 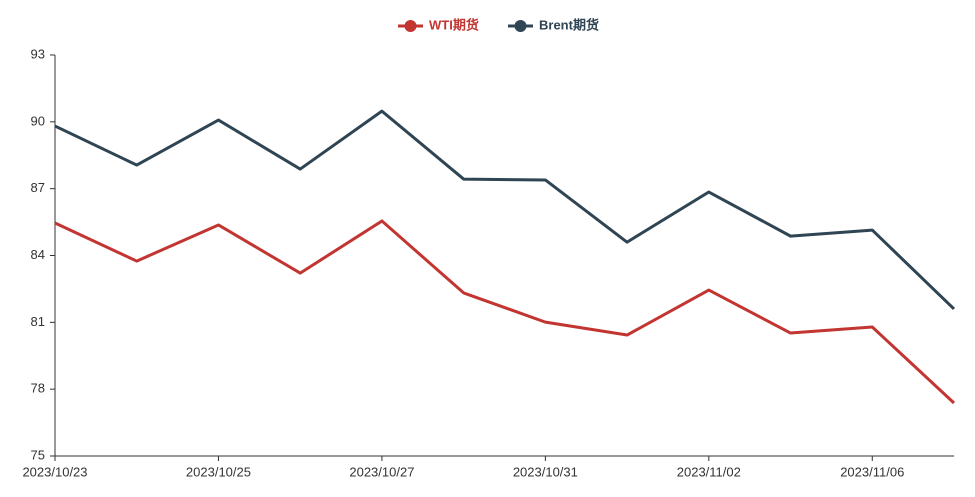 I want to click on y-tick-label: 78, so click(x=38, y=388).